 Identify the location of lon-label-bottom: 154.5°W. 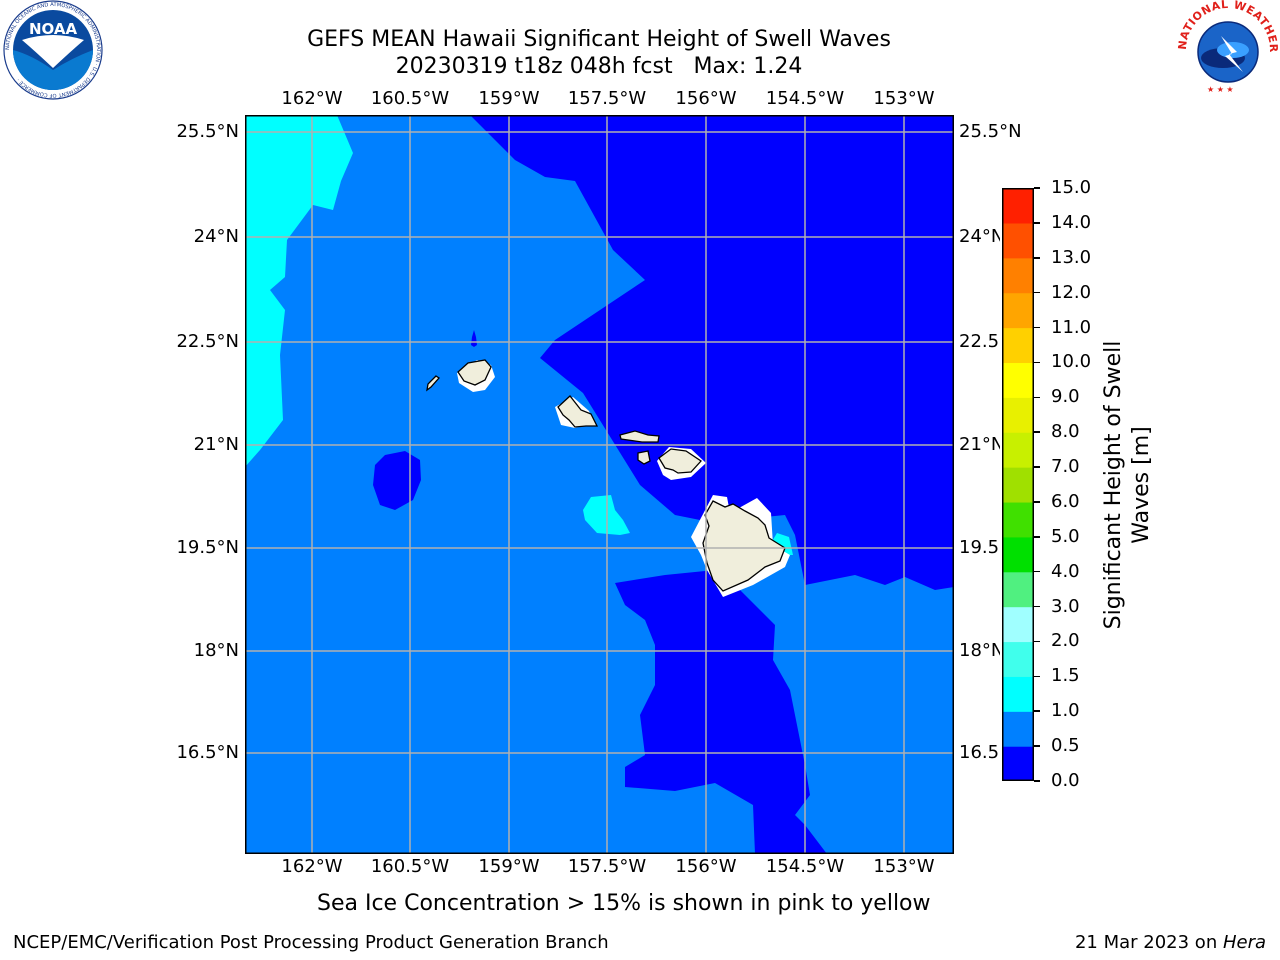
(805, 866).